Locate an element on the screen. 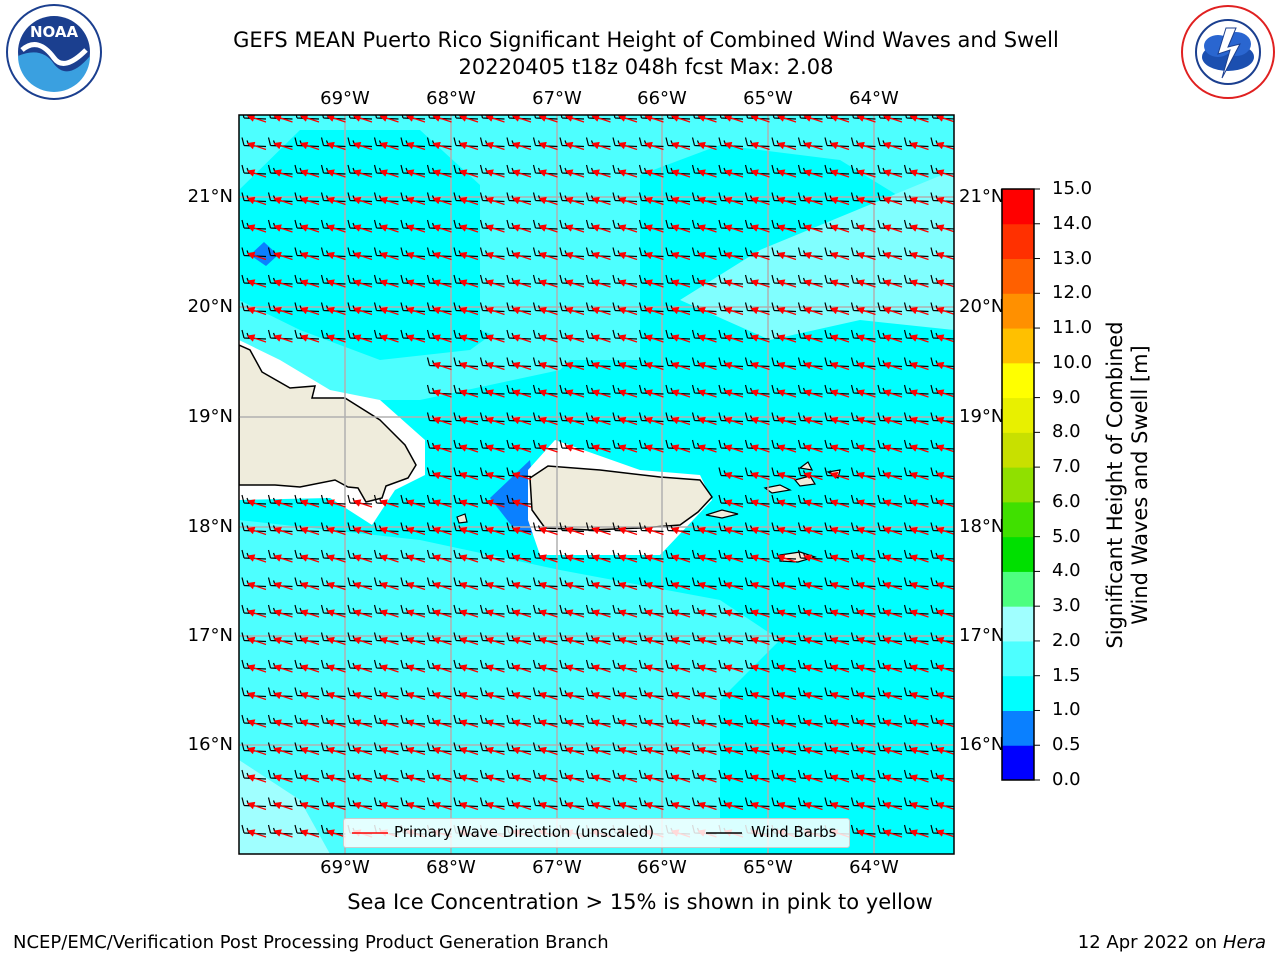 Image resolution: width=1280 pixels, height=960 pixels. lon-tick-top: 64°W is located at coordinates (874, 98).